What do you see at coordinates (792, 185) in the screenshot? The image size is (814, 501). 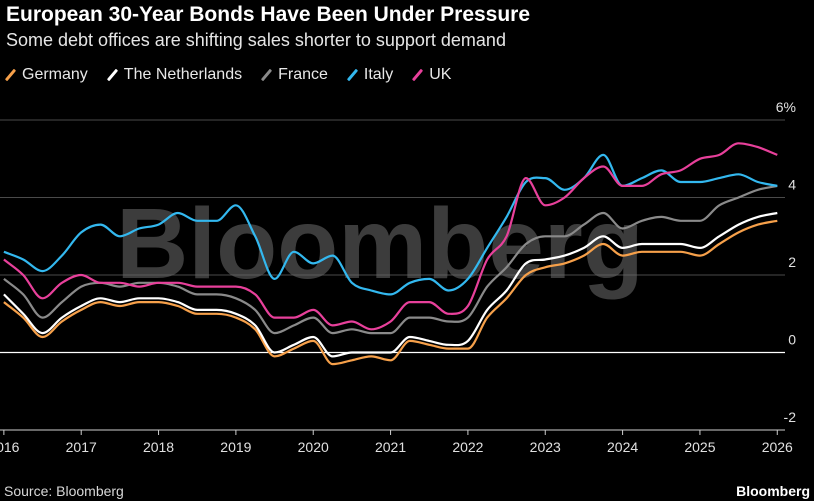 I see `y-tick-label: 4` at bounding box center [792, 185].